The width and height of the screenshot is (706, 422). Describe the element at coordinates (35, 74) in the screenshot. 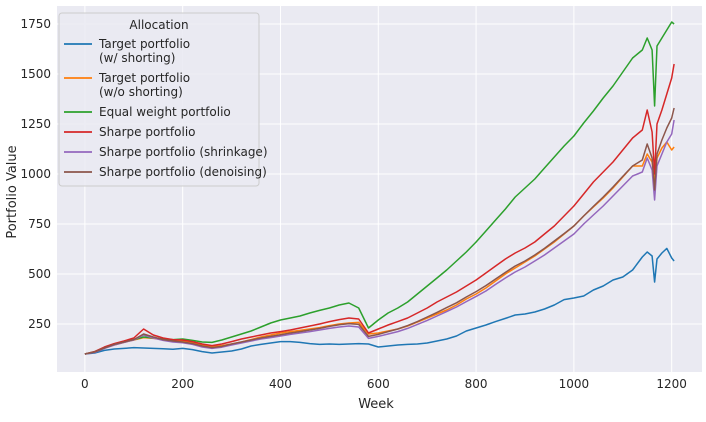

I see `y-tick-label: 1500` at that location.